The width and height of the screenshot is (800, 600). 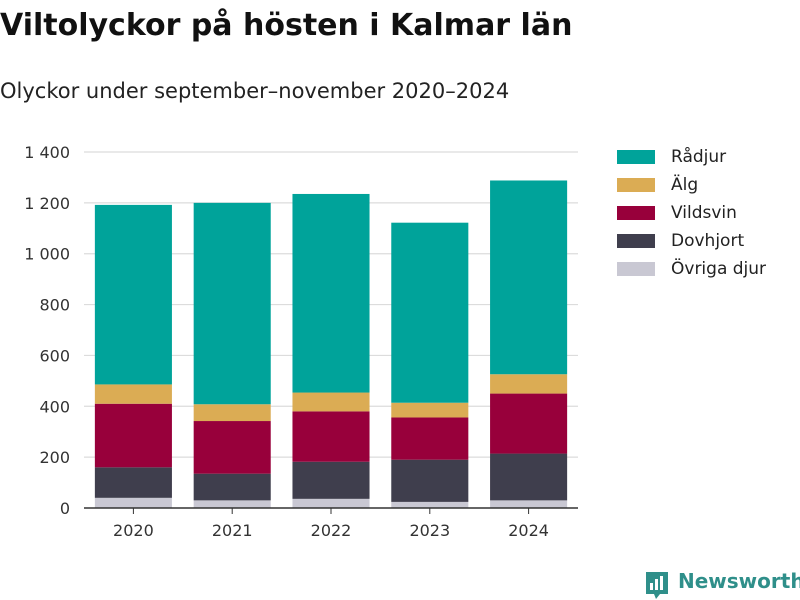 What do you see at coordinates (65, 508) in the screenshot?
I see `y-tick-label: 0` at bounding box center [65, 508].